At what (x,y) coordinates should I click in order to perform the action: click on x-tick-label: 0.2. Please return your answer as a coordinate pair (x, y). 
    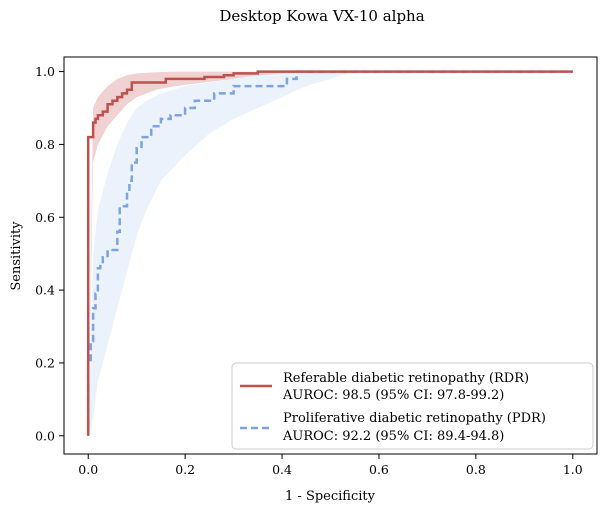
    Looking at the image, I should click on (185, 469).